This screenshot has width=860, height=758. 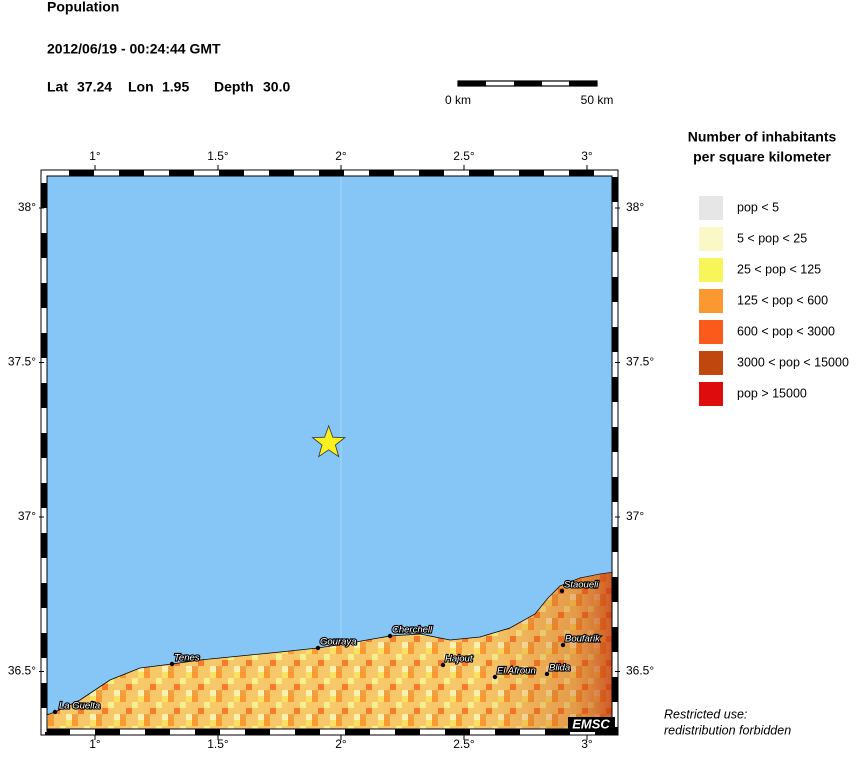 What do you see at coordinates (527, 83) in the screenshot?
I see `scale-bar` at bounding box center [527, 83].